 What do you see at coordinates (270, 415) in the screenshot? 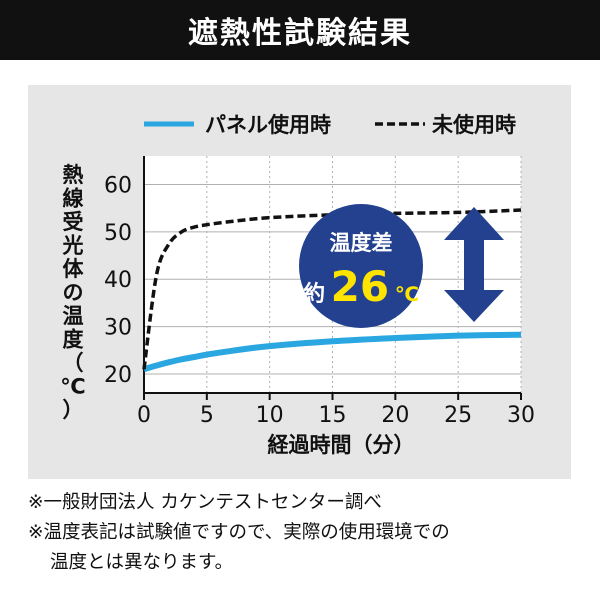
I see `x-tick-label-10: 10` at bounding box center [270, 415].